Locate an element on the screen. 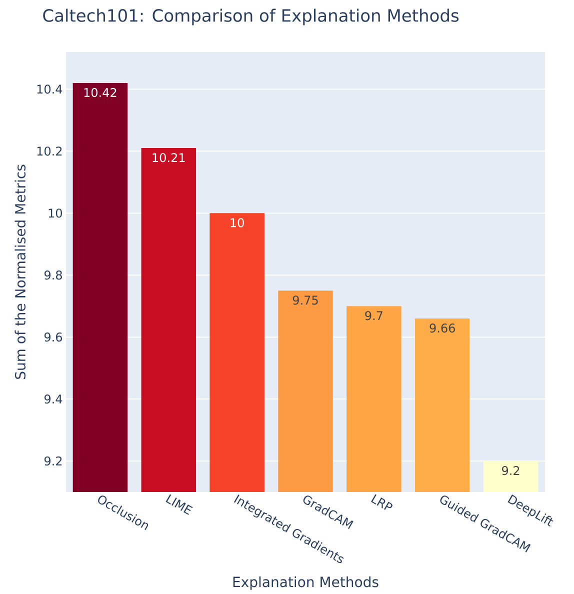 This screenshot has width=574, height=594. y-tick-label: 9.2 is located at coordinates (53, 461).